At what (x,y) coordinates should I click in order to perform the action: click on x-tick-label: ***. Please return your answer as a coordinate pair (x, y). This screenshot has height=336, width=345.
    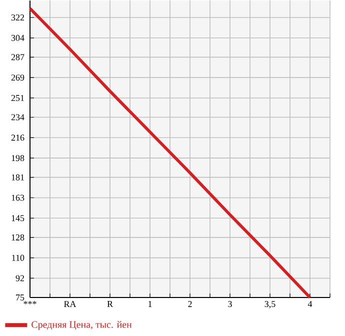
    Looking at the image, I should click on (30, 303).